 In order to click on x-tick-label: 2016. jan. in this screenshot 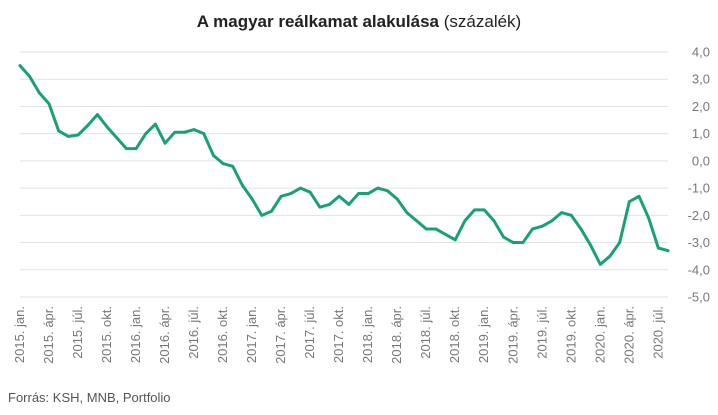, I will do `click(135, 334)`.